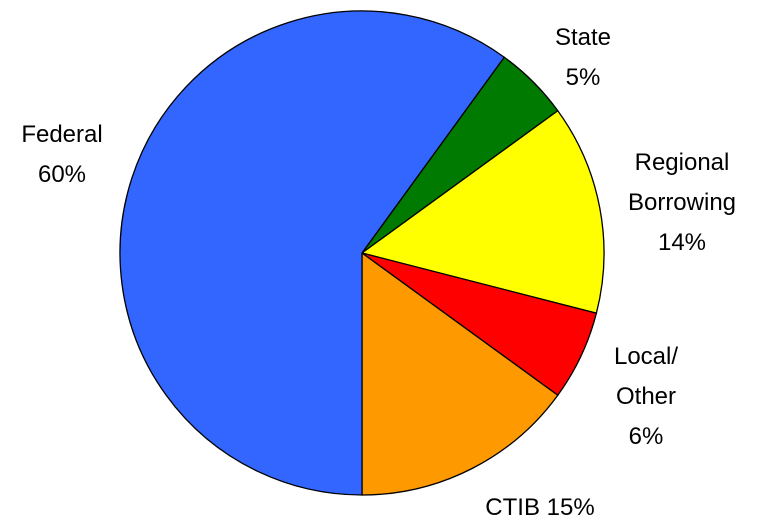  Describe the element at coordinates (682, 182) in the screenshot. I see `category-label: Regional Borrowing` at that location.